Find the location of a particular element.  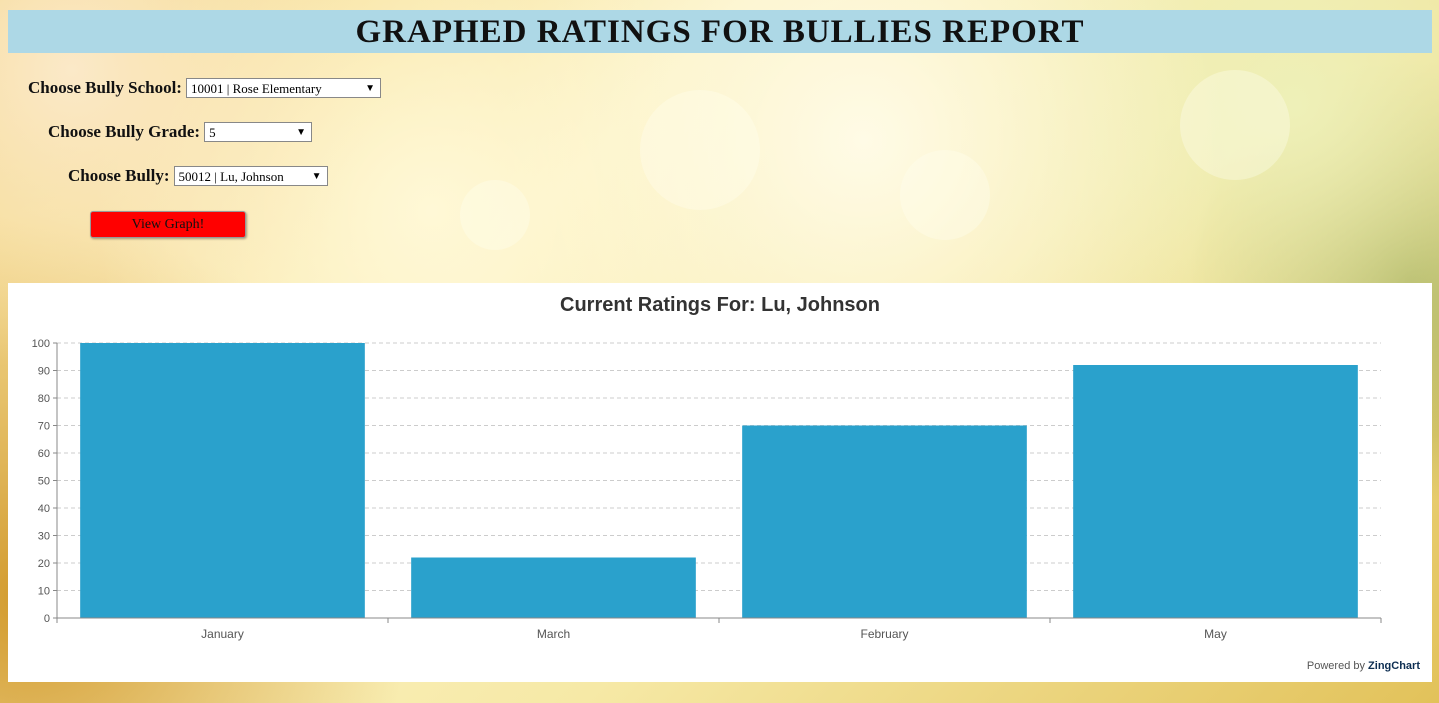

y-tick-label: 20 is located at coordinates (44, 564).